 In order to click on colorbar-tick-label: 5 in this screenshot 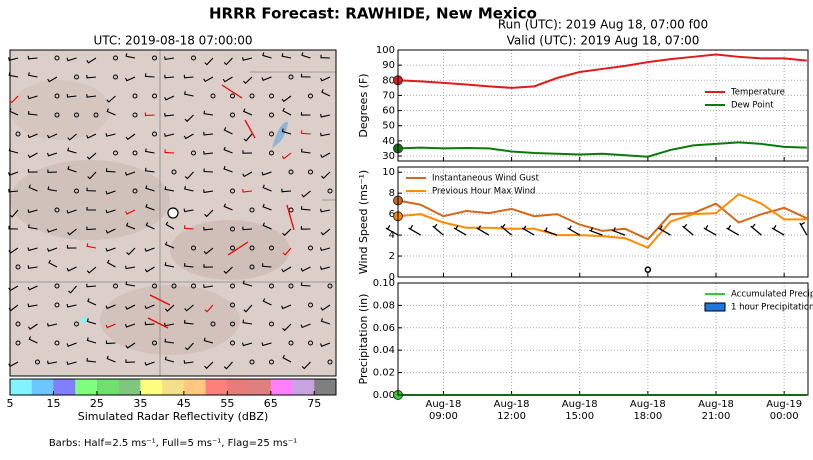, I will do `click(10, 403)`.